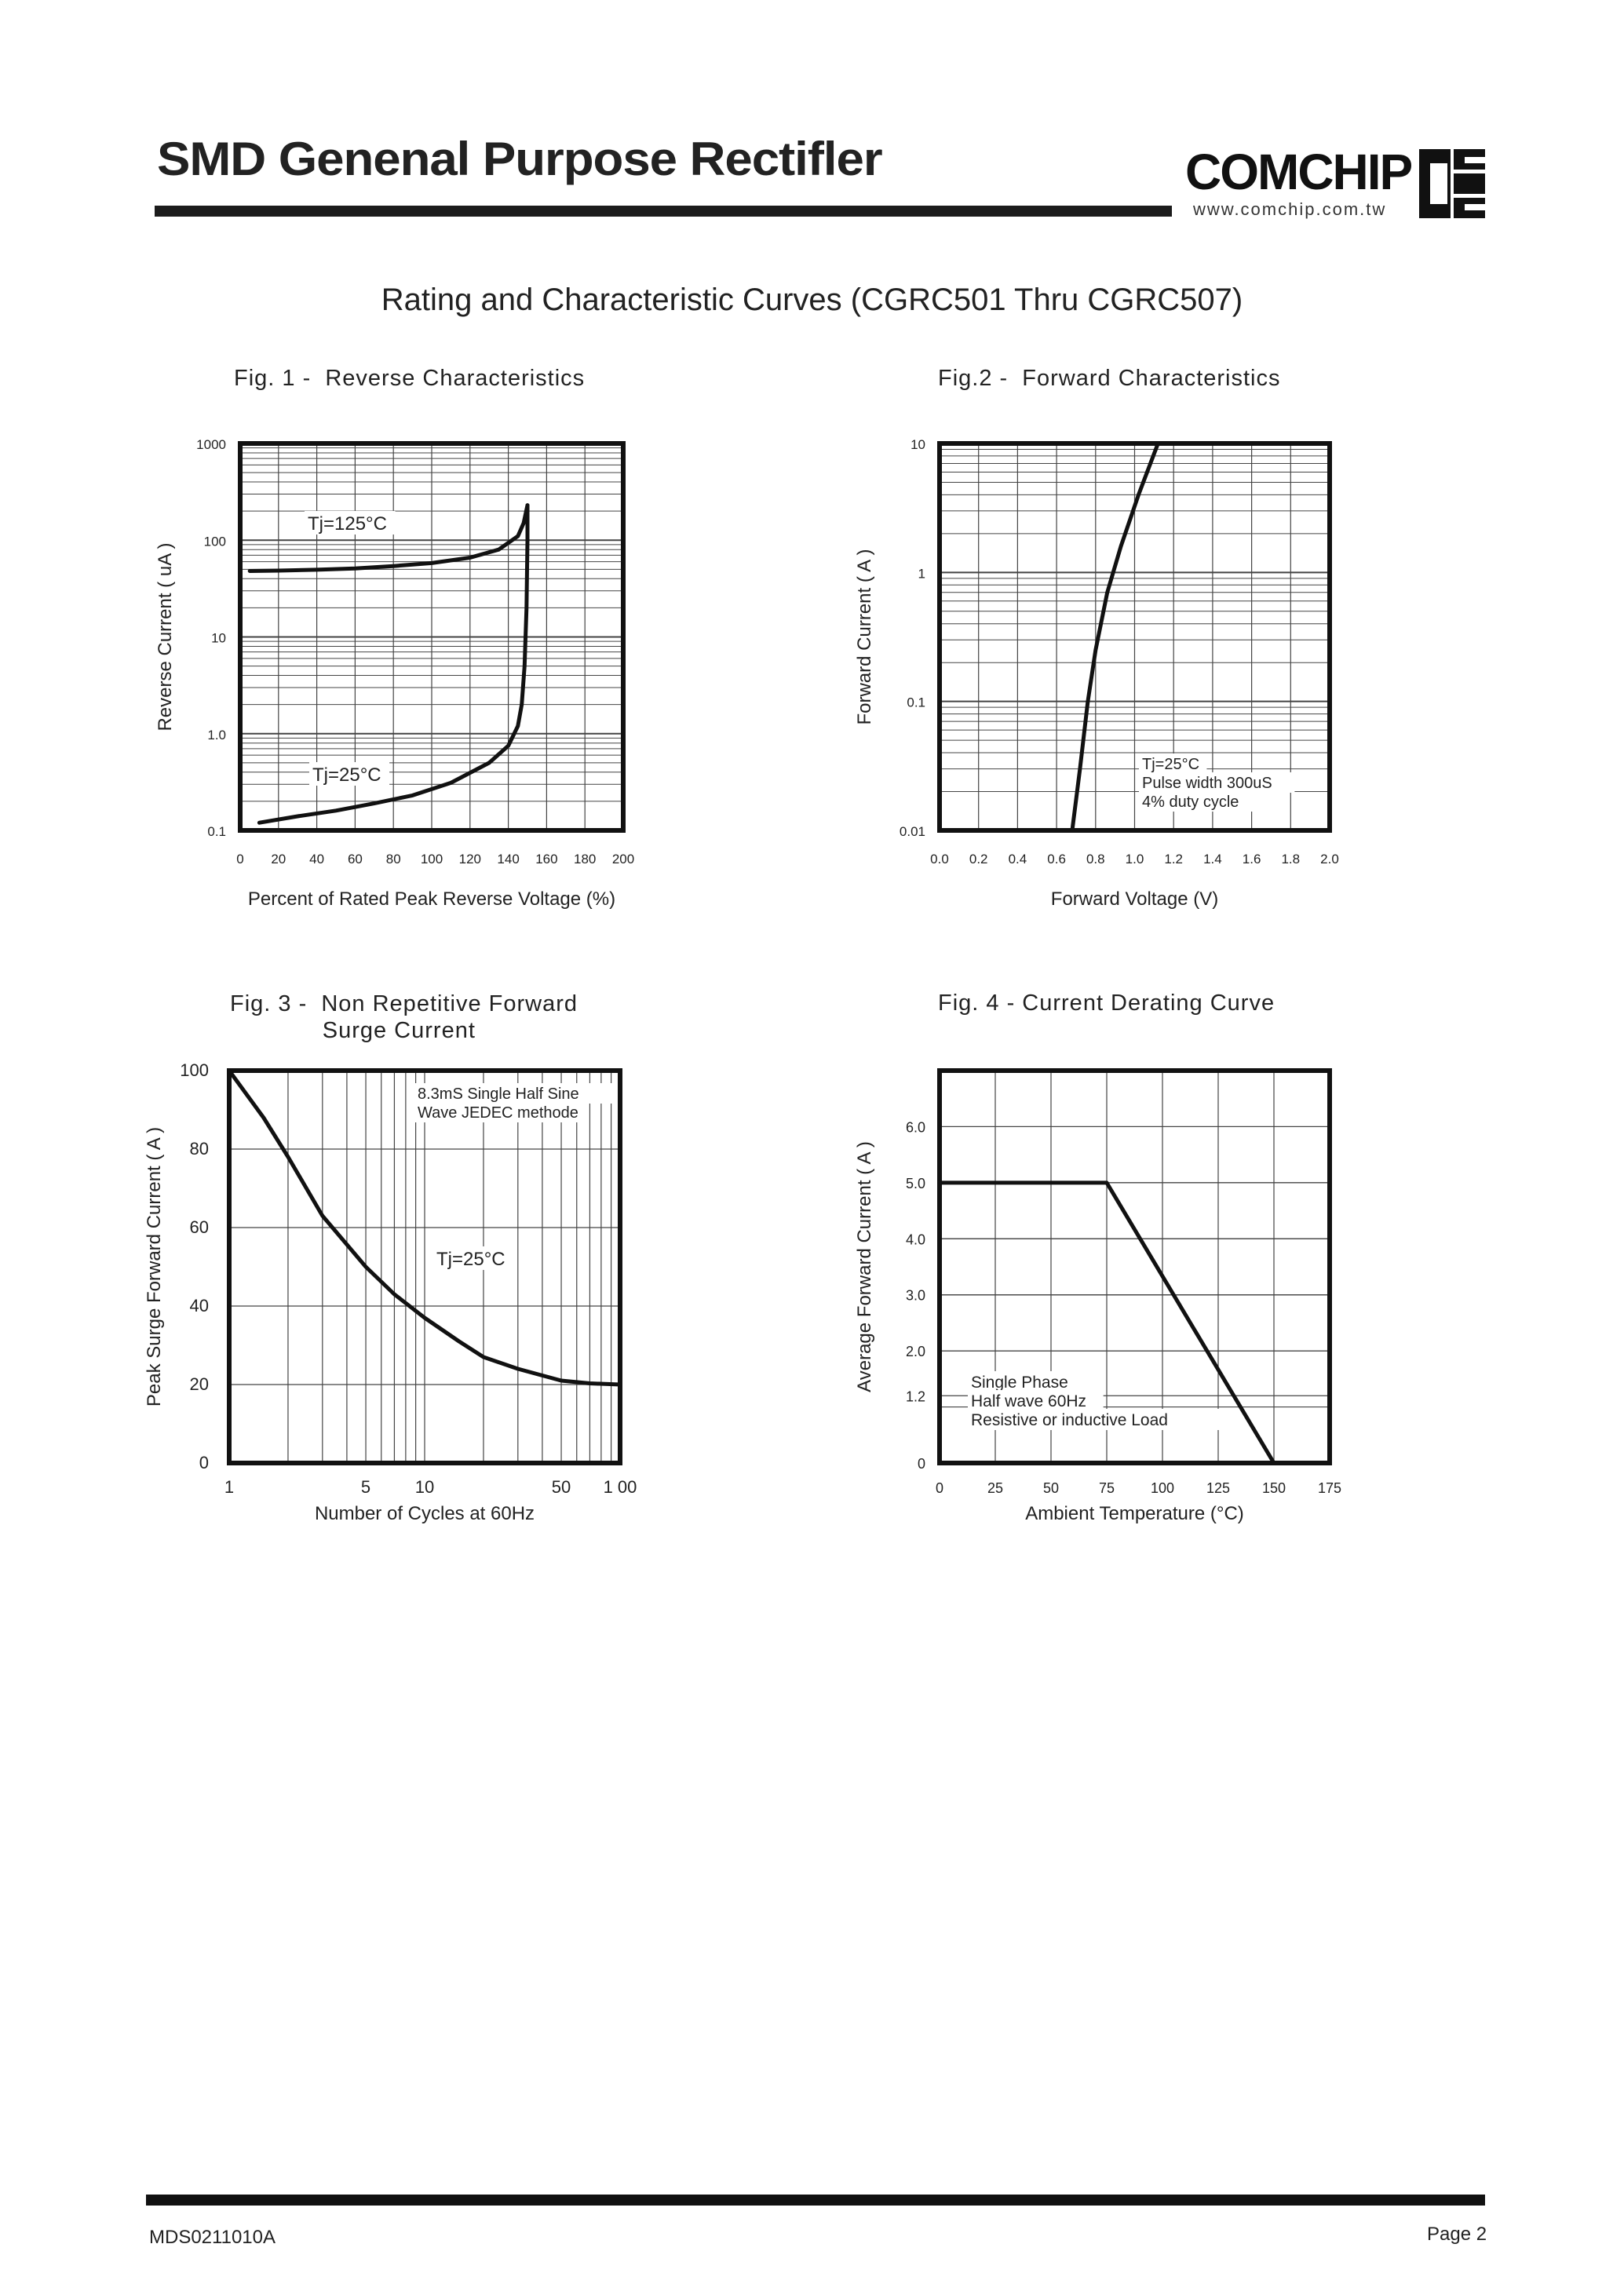 The width and height of the screenshot is (1624, 2295). I want to click on x-tick-label: 1.2, so click(1174, 860).